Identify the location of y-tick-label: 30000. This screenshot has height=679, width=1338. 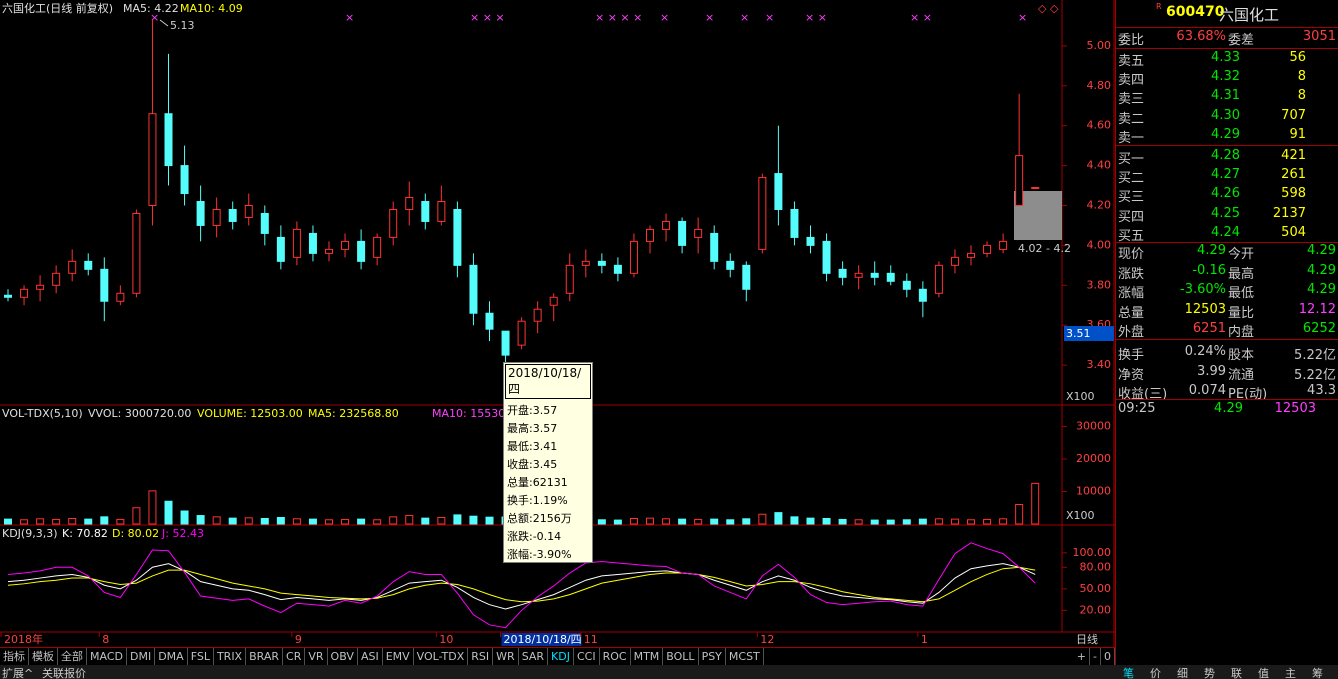
(1093, 426).